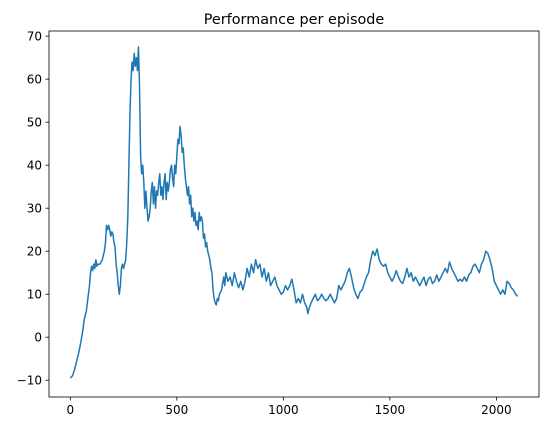  I want to click on chart-title: Performance per episode, so click(294, 20).